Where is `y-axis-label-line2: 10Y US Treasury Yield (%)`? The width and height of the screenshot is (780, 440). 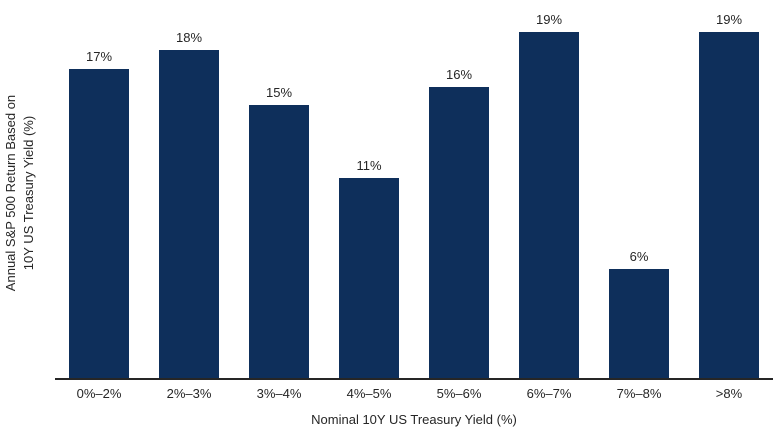 y-axis-label-line2: 10Y US Treasury Yield (%) is located at coordinates (29, 193).